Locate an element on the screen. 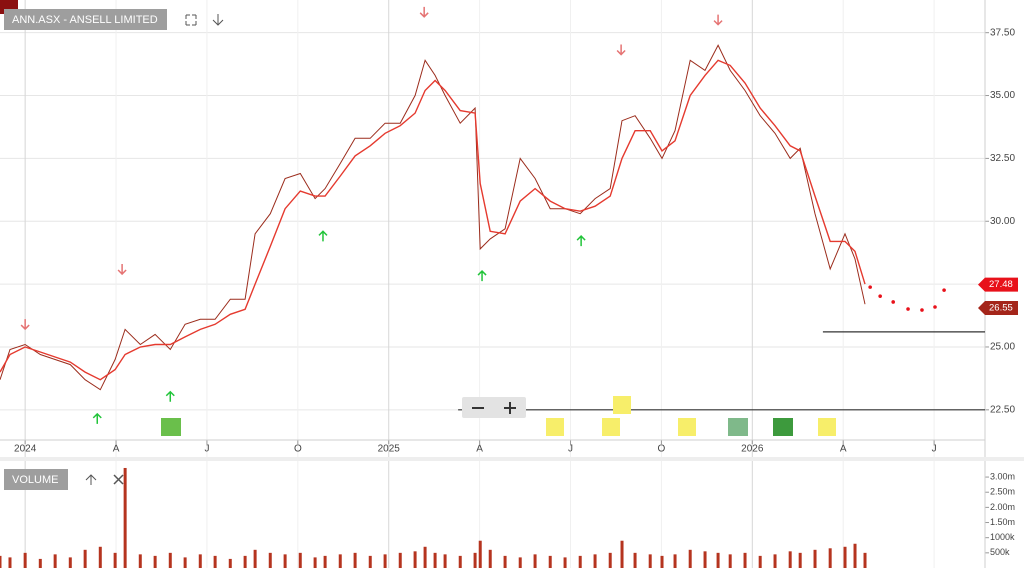 This screenshot has width=1024, height=568. zoom-in-button is located at coordinates (510, 408).